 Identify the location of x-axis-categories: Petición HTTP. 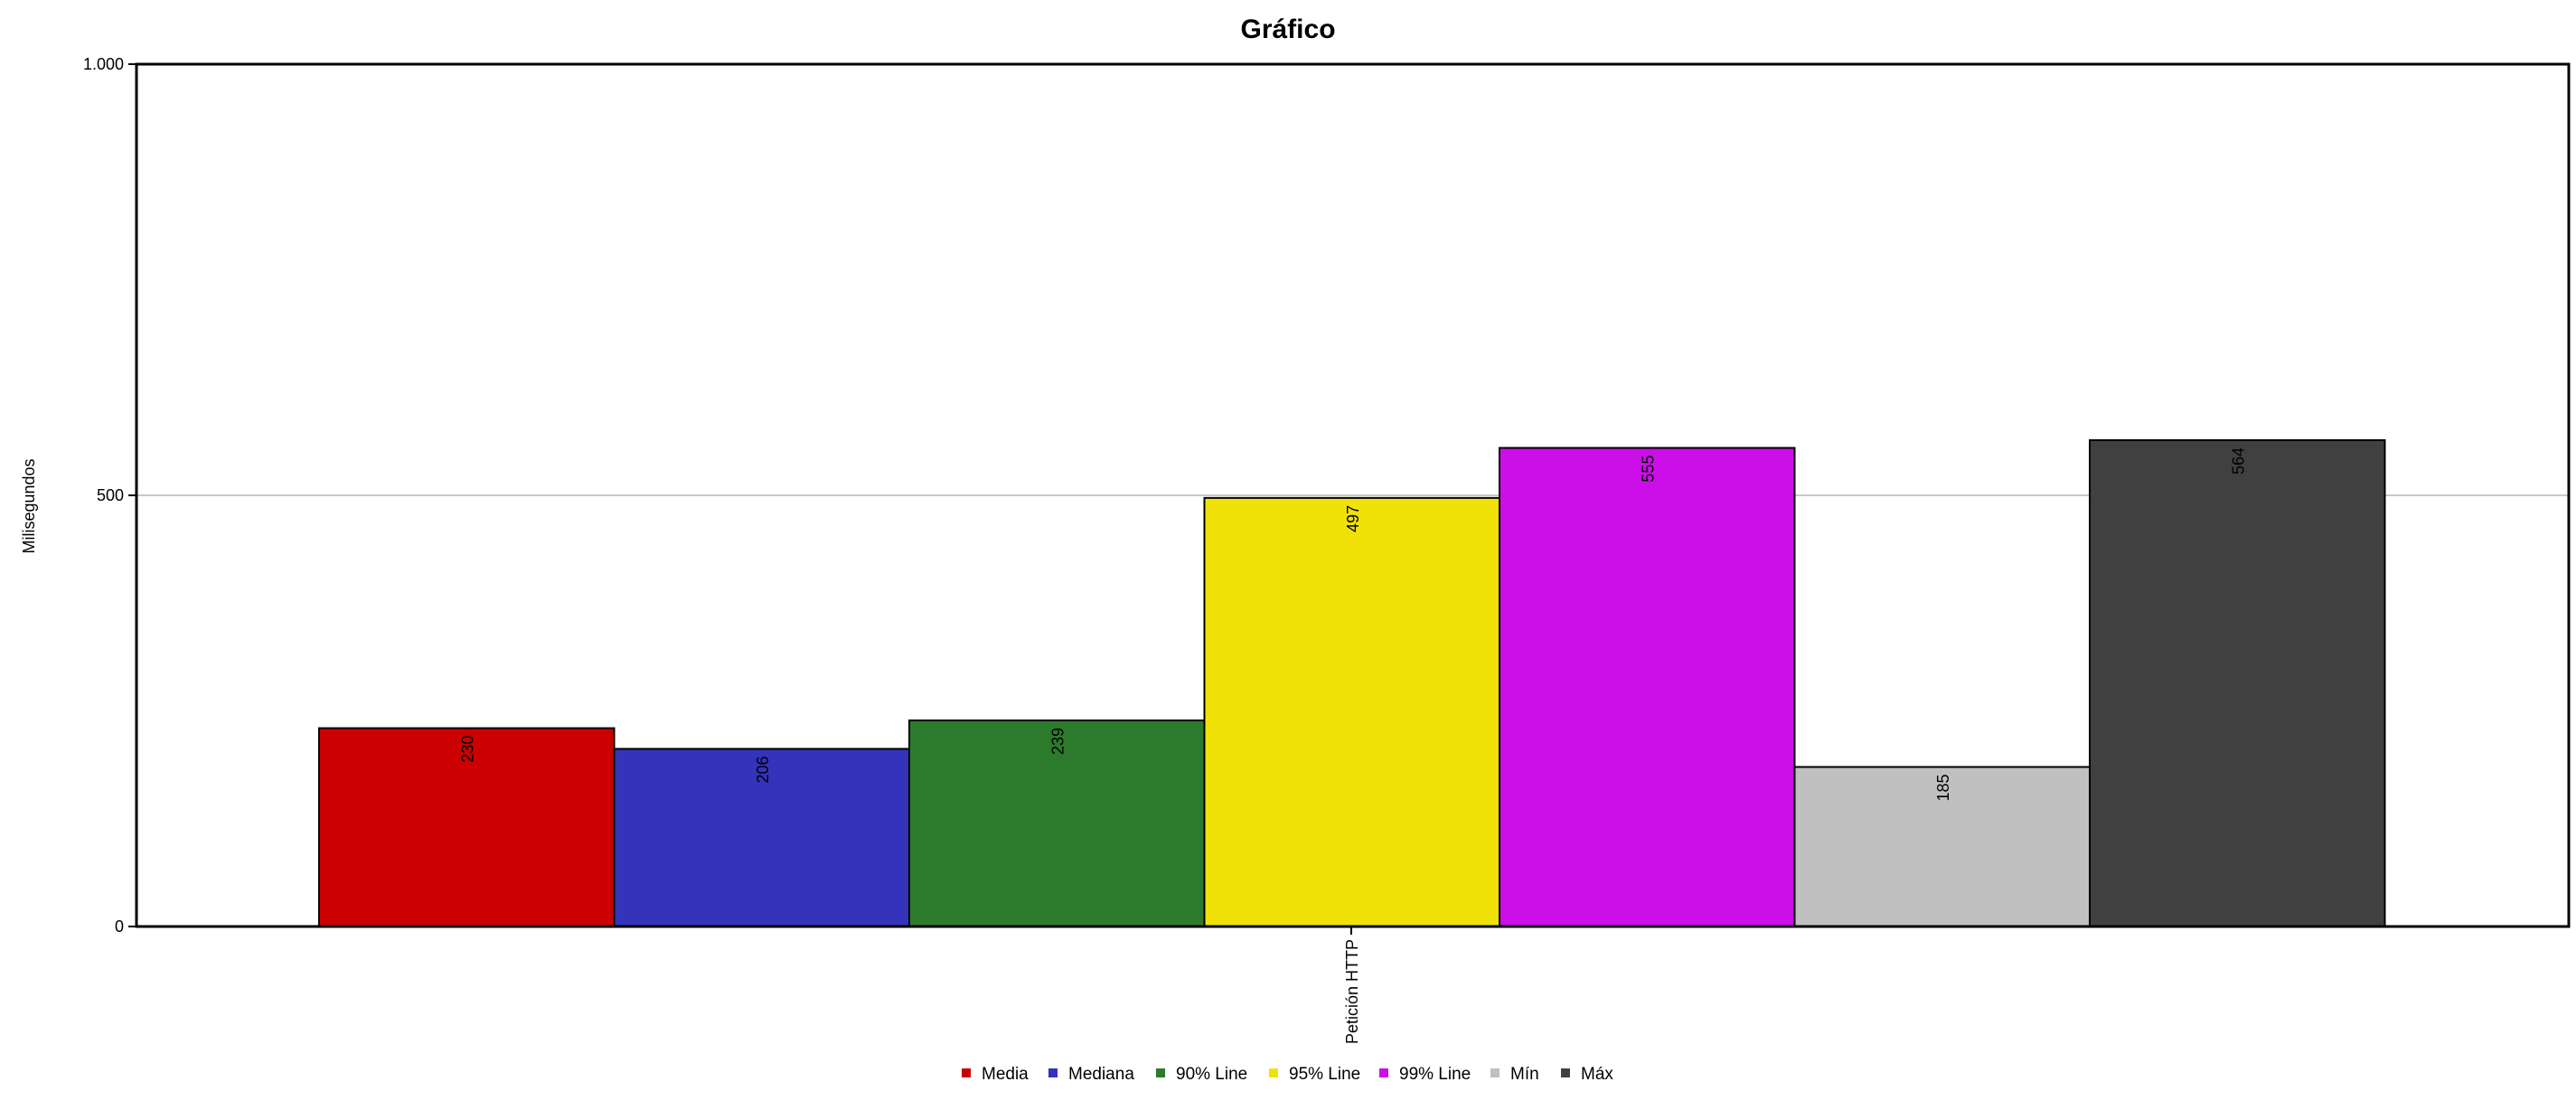
(1352, 985).